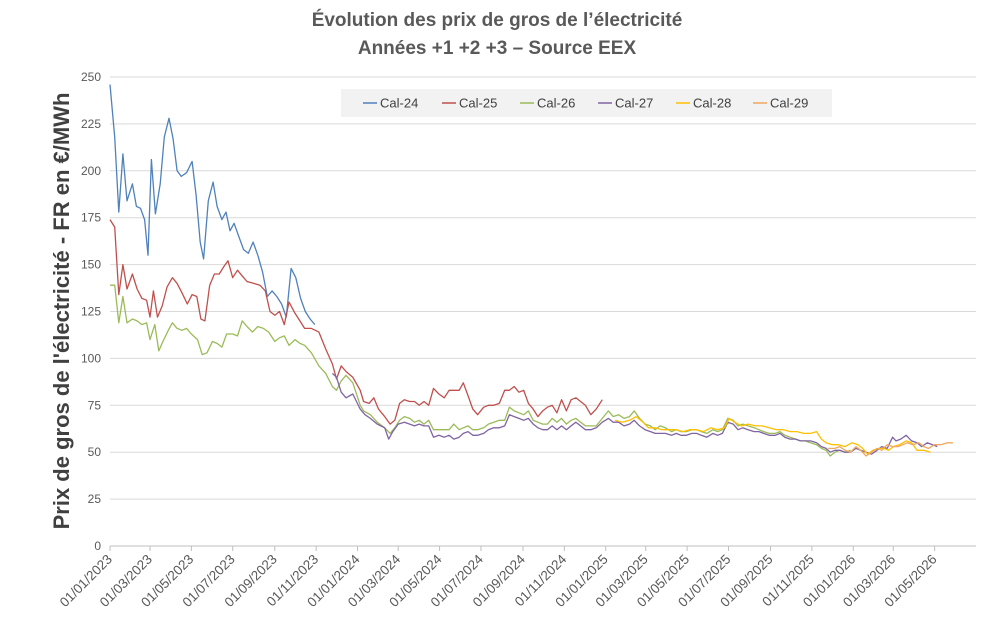 Image resolution: width=994 pixels, height=642 pixels. What do you see at coordinates (712, 103) in the screenshot?
I see `legend-label: Cal-28` at bounding box center [712, 103].